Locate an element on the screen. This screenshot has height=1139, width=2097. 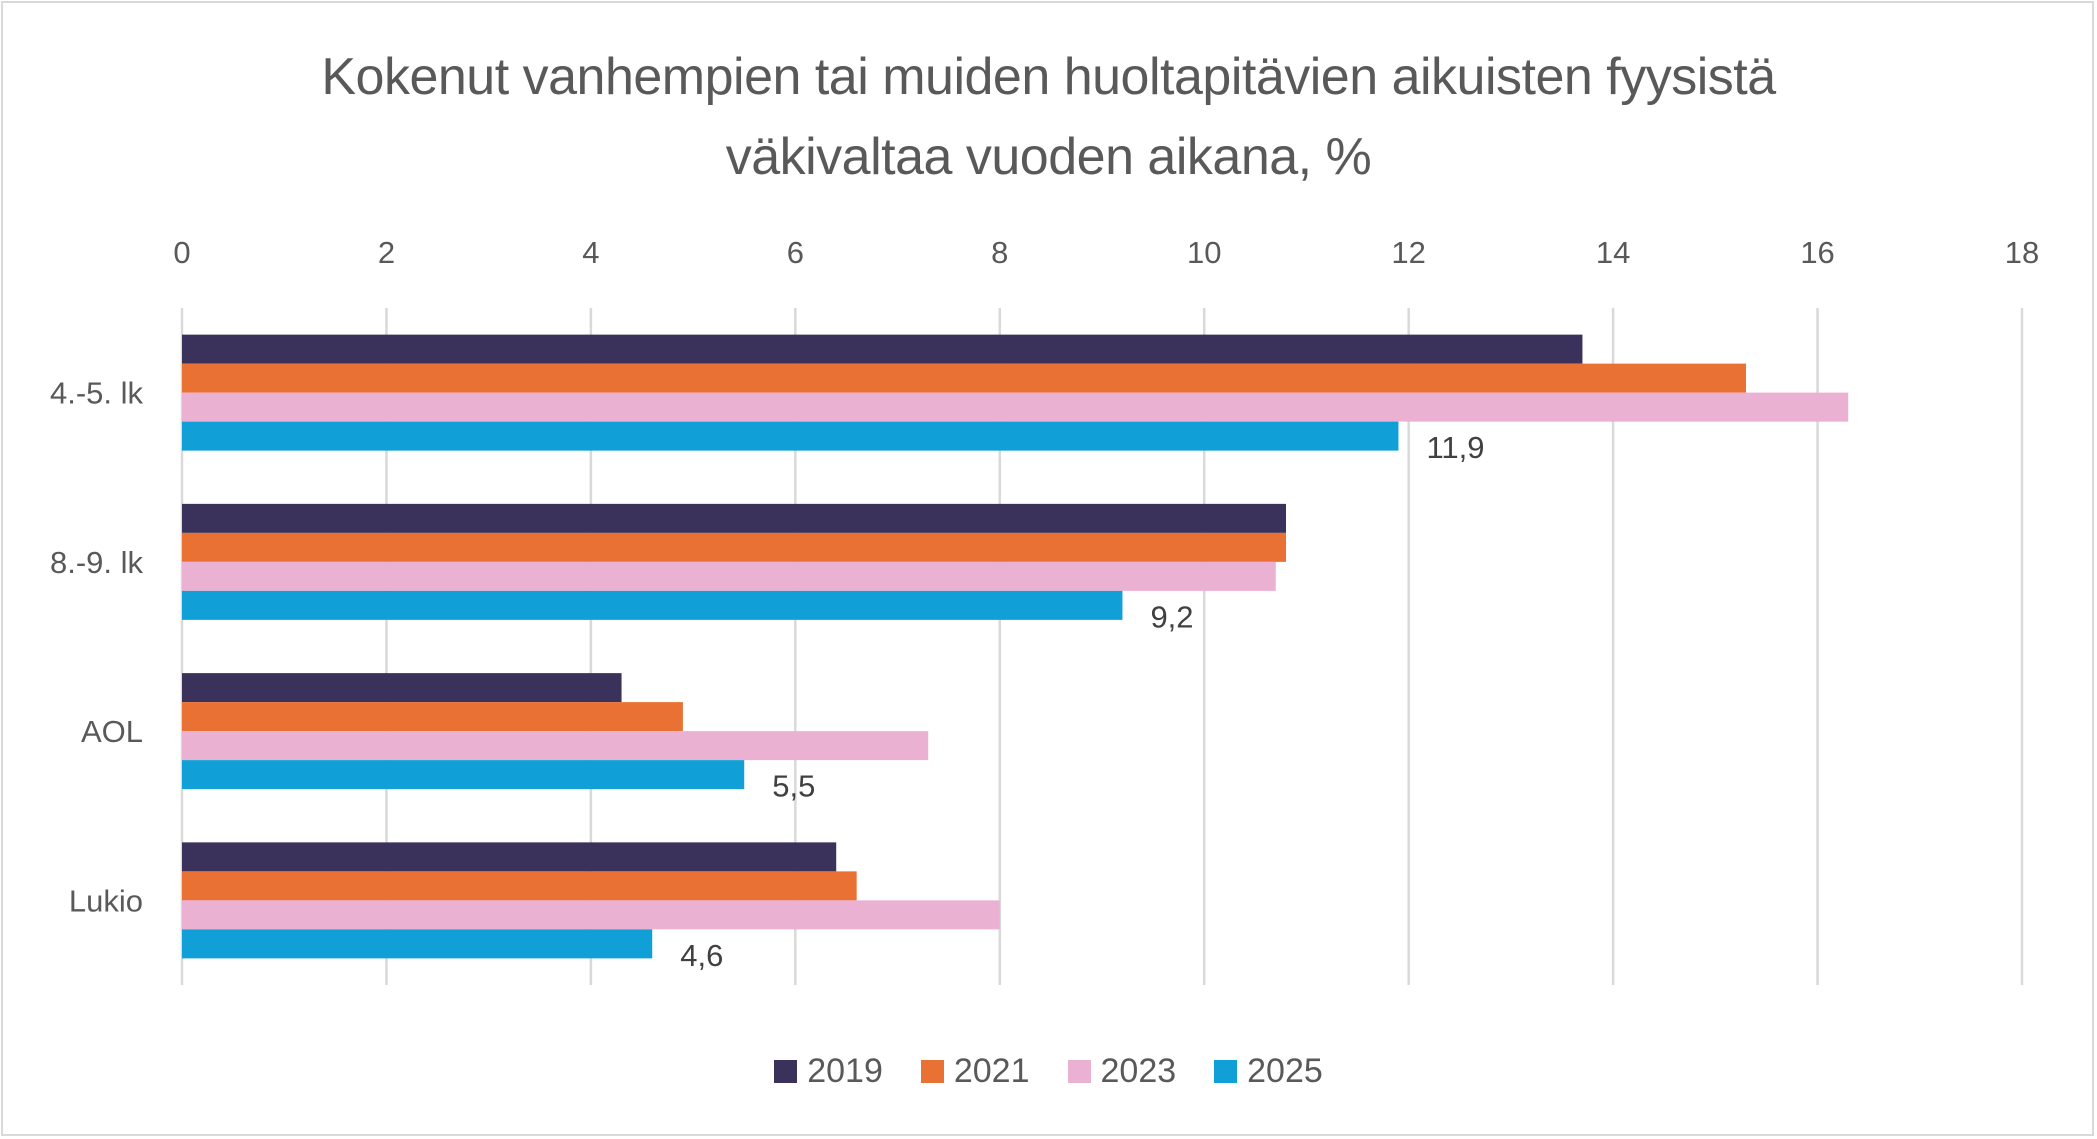
legend-item-2023: 2023 is located at coordinates (1122, 1071).